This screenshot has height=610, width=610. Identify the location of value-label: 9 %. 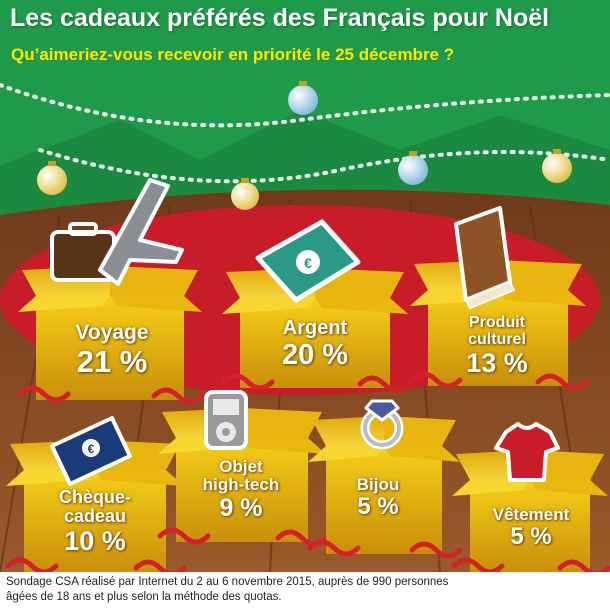
(241, 507).